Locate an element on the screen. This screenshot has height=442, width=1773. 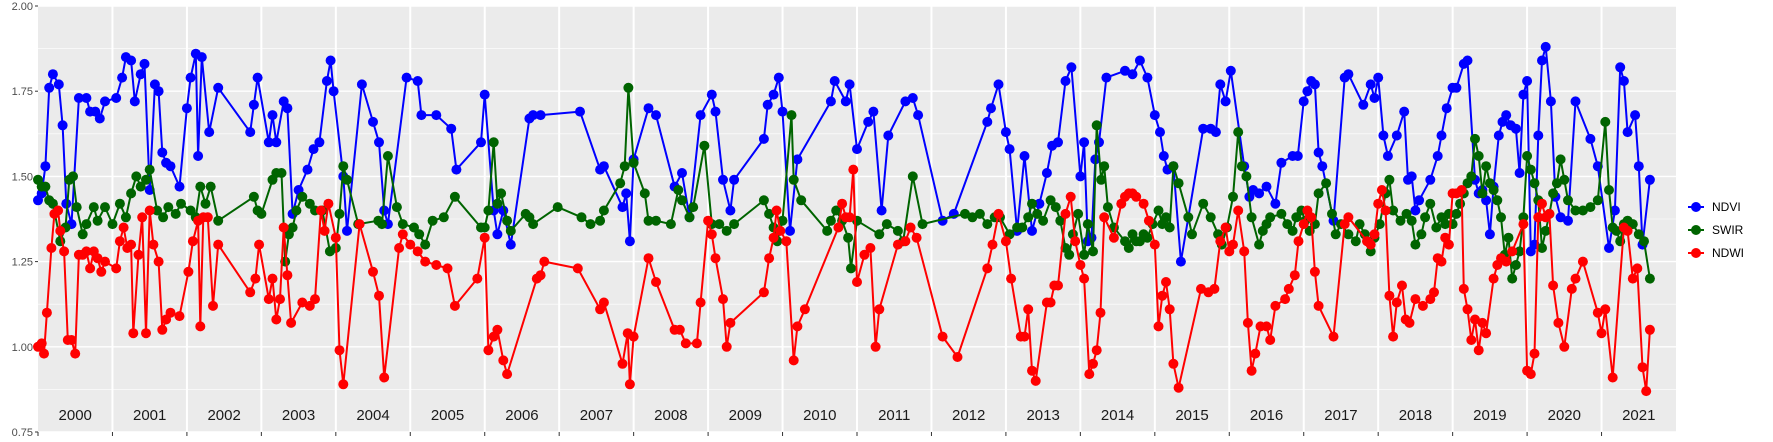
year-label-2016: 2016 is located at coordinates (1266, 415).